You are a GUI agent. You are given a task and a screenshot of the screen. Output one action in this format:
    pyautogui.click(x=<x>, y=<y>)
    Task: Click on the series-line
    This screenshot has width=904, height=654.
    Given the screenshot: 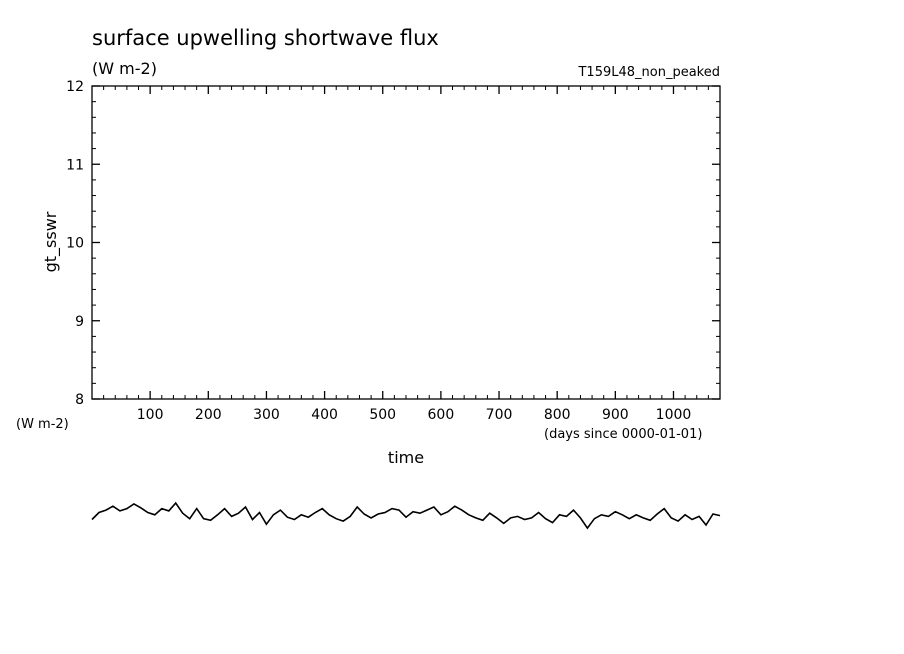 What is the action you would take?
    pyautogui.click(x=406, y=515)
    